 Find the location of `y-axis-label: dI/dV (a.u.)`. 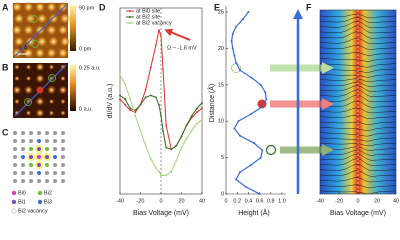

y-axis-label: dI/dV (a.u.) is located at coordinates (110, 101).